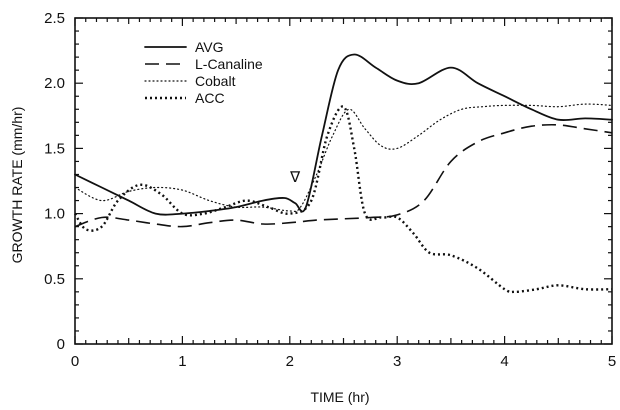  Describe the element at coordinates (61, 344) in the screenshot. I see `y-tick-label: 0` at that location.